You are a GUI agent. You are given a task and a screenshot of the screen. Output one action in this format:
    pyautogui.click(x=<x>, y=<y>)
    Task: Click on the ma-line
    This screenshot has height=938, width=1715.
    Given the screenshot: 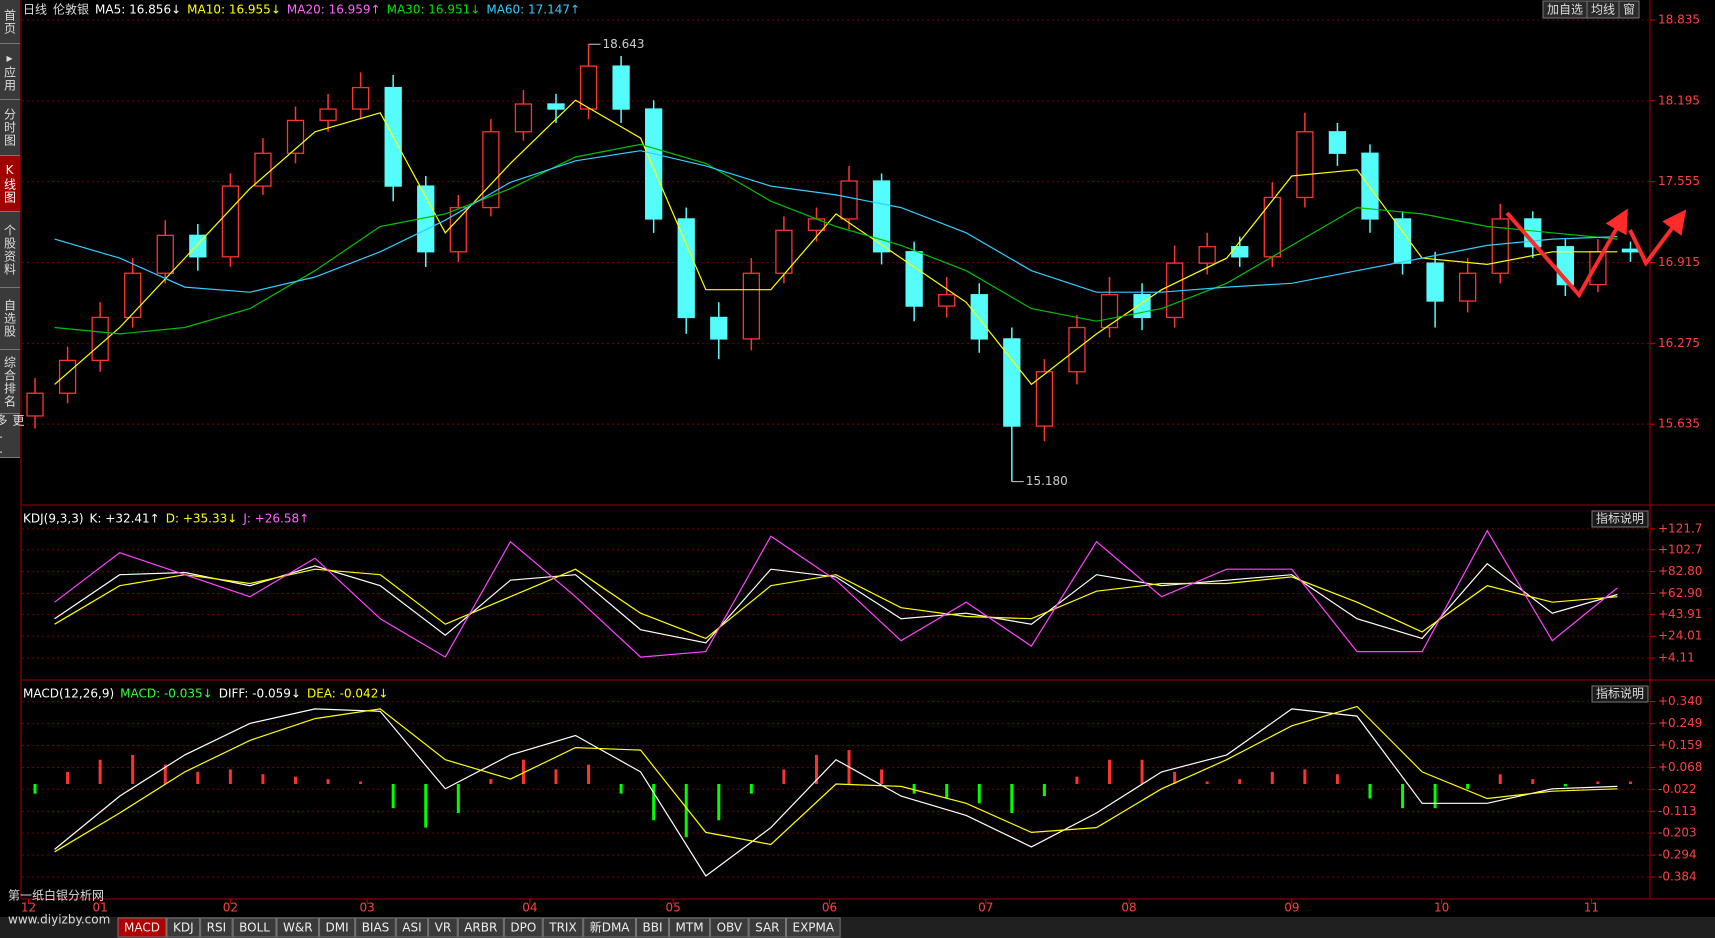 What is the action you would take?
    pyautogui.click(x=836, y=221)
    